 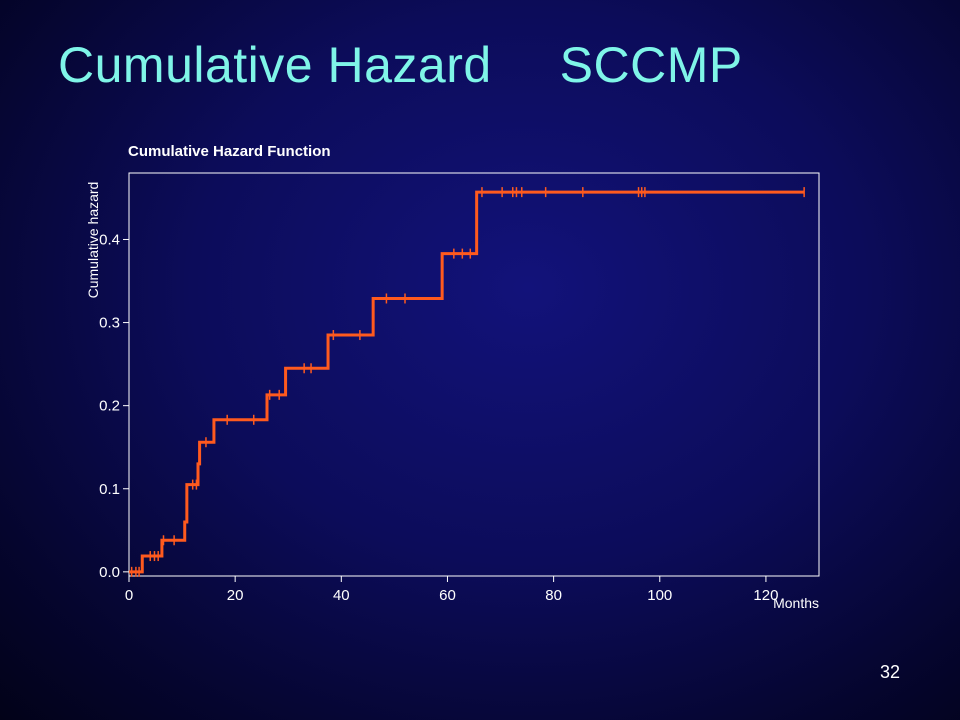 I want to click on y-tick-label-3: 0.3, so click(x=109, y=323).